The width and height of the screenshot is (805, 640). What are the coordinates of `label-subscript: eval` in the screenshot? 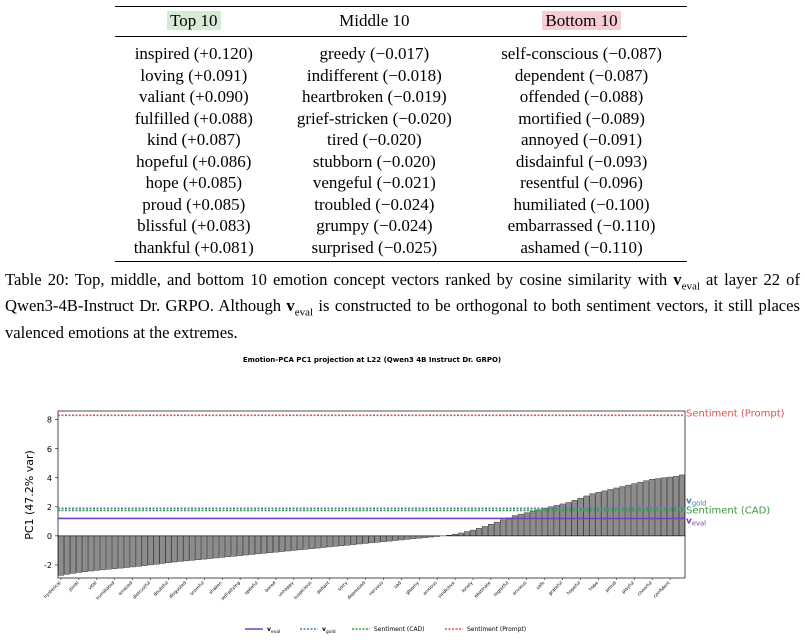 It's located at (275, 632).